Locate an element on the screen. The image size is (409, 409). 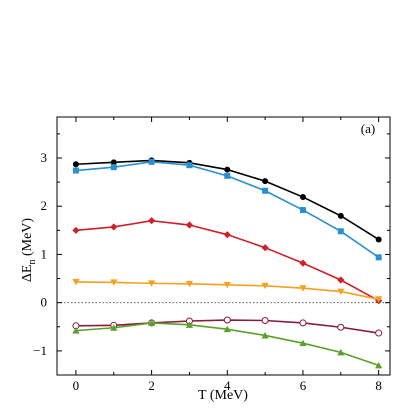
x-tick-label: 8 is located at coordinates (378, 385).